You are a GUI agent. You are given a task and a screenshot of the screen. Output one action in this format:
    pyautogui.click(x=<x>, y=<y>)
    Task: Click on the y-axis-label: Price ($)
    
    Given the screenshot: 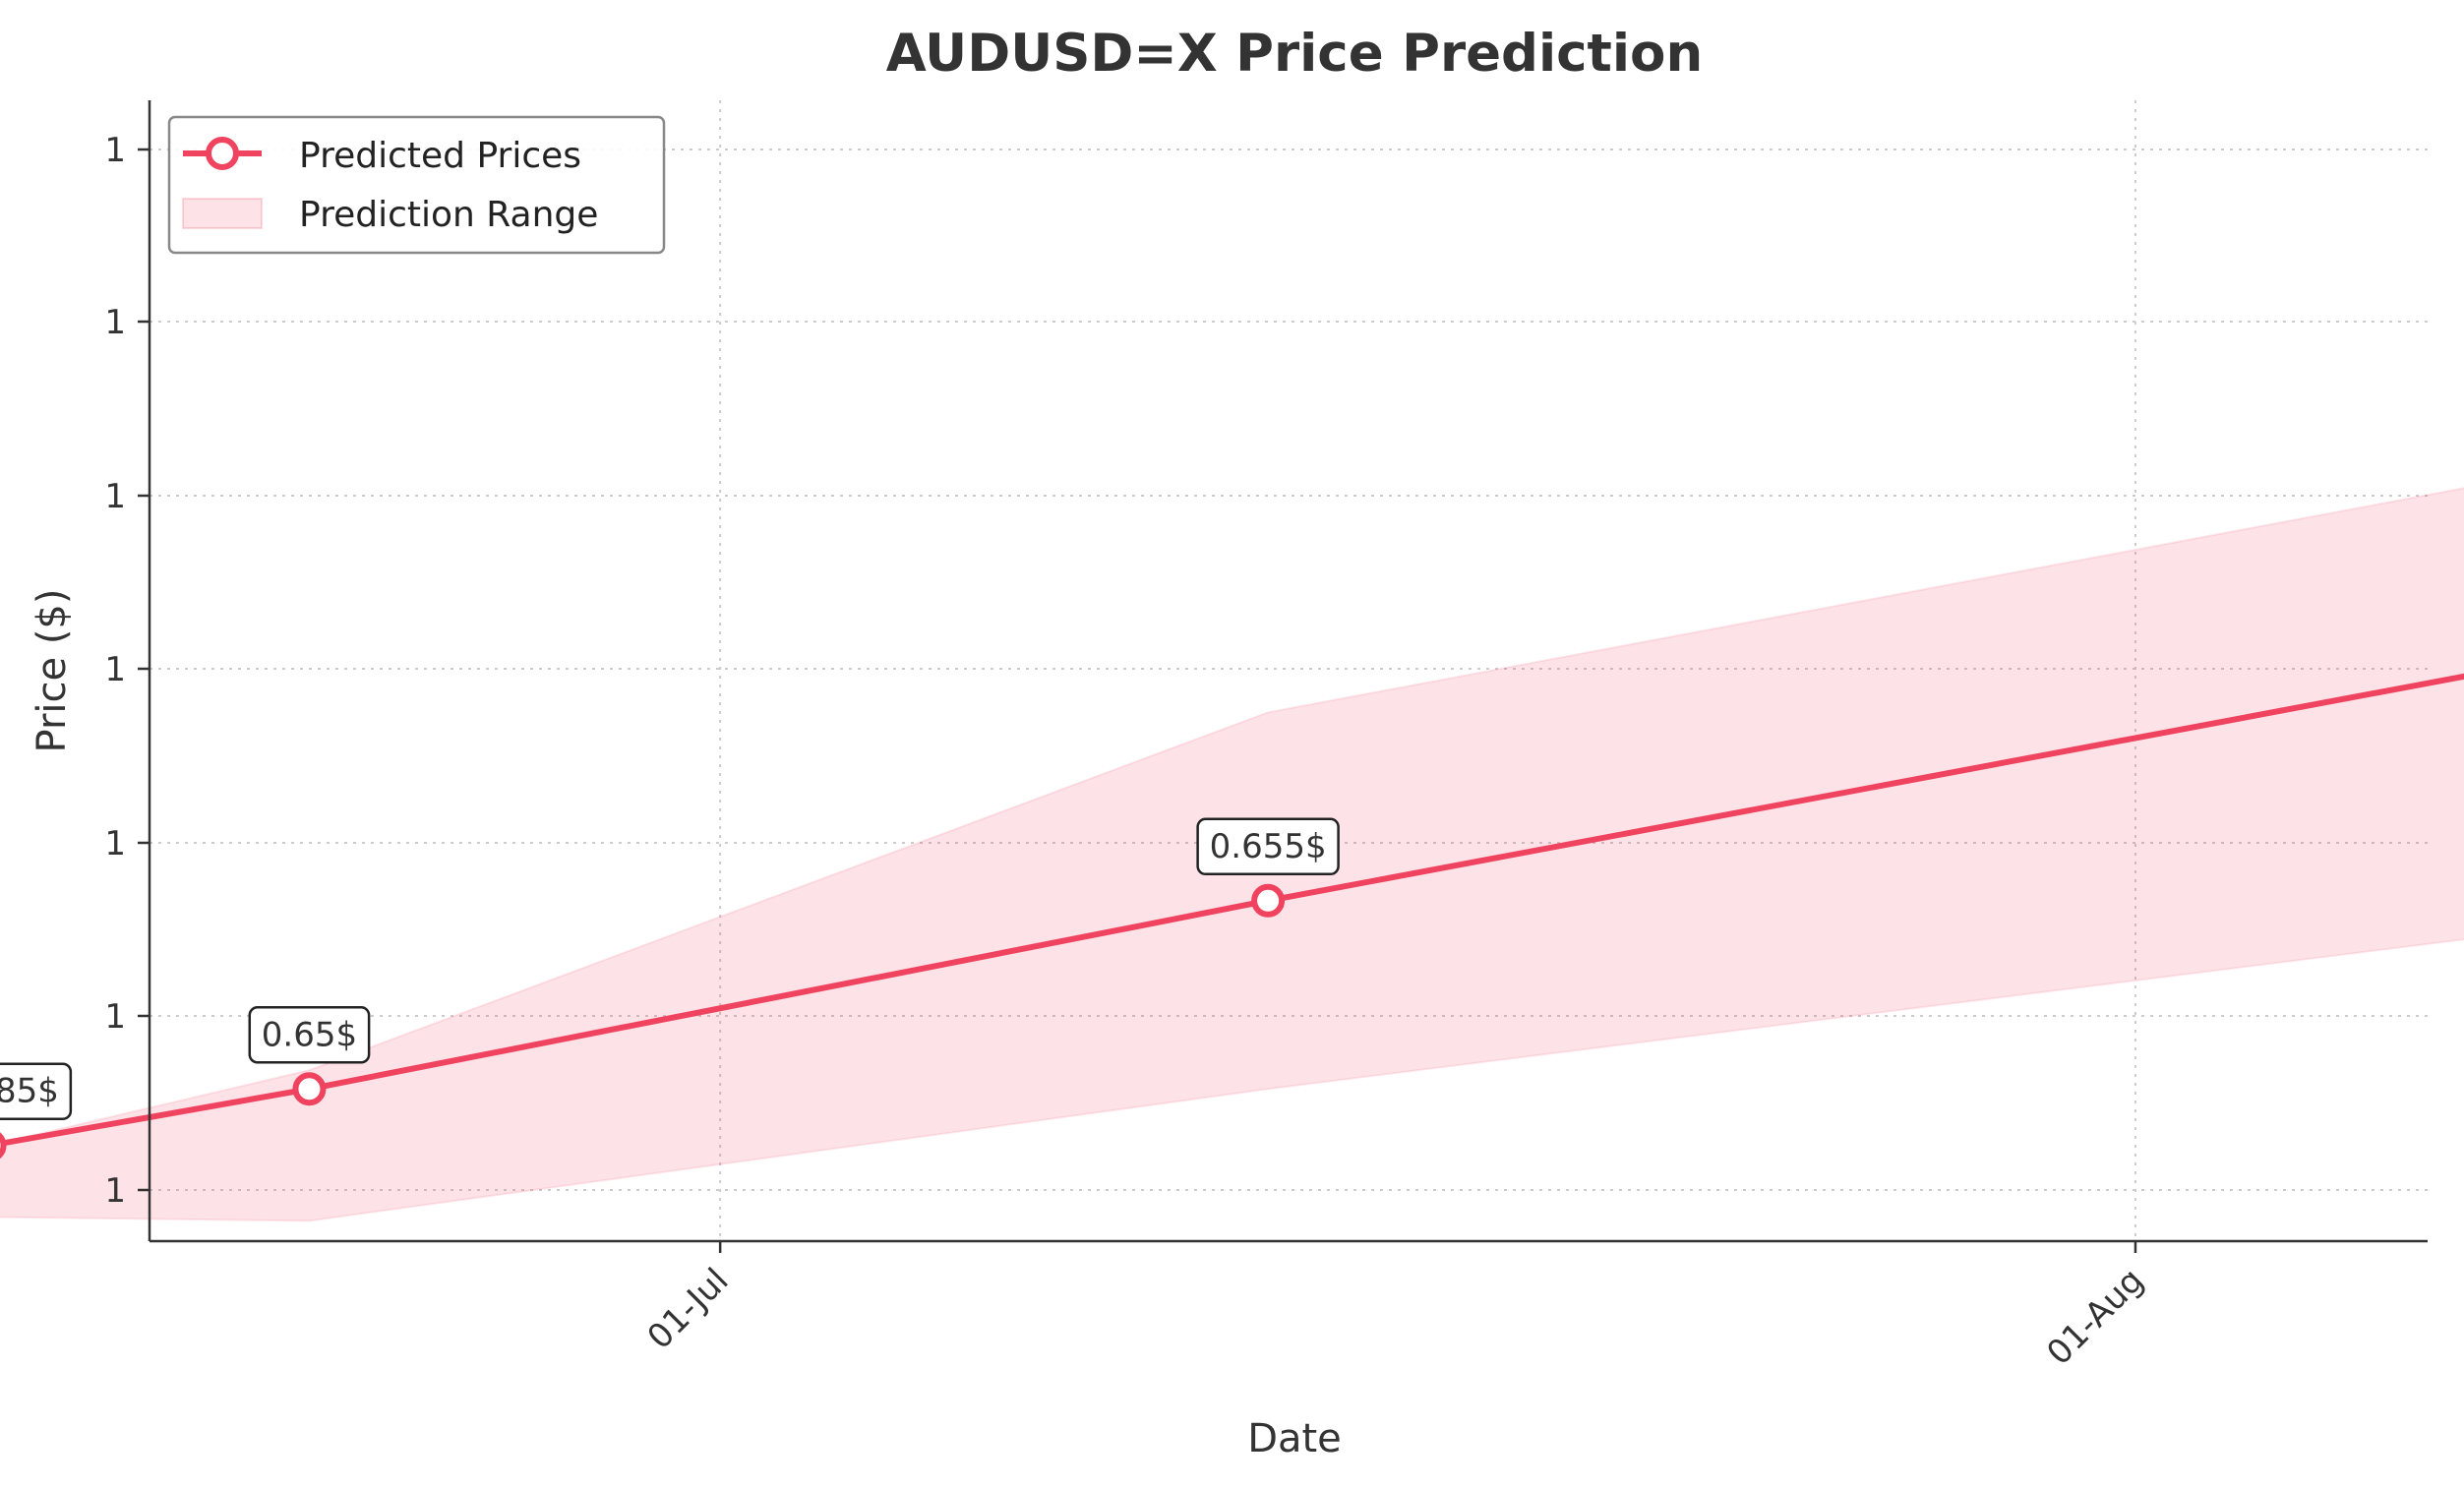 What is the action you would take?
    pyautogui.click(x=52, y=671)
    